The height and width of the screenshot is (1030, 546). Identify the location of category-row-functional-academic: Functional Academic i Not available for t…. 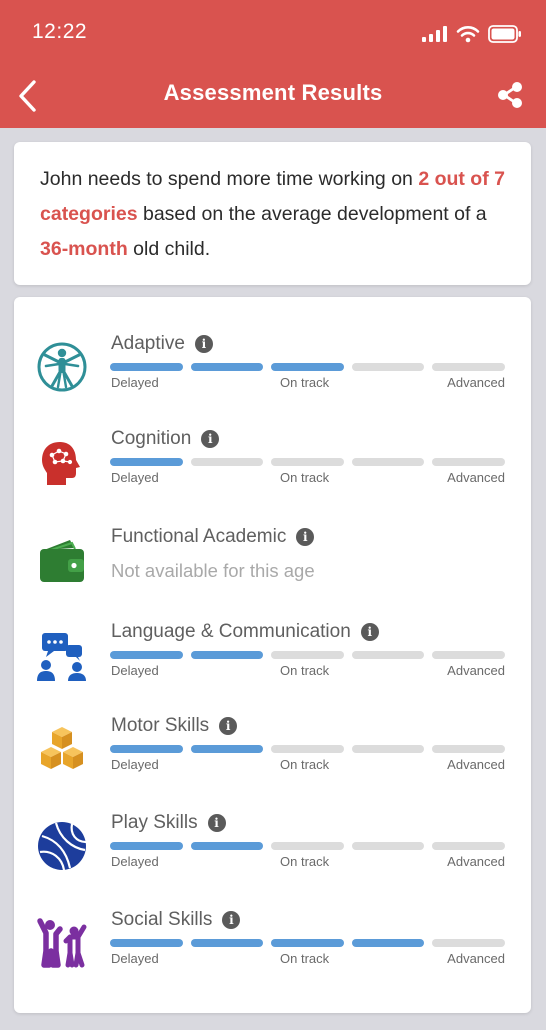
(272, 571).